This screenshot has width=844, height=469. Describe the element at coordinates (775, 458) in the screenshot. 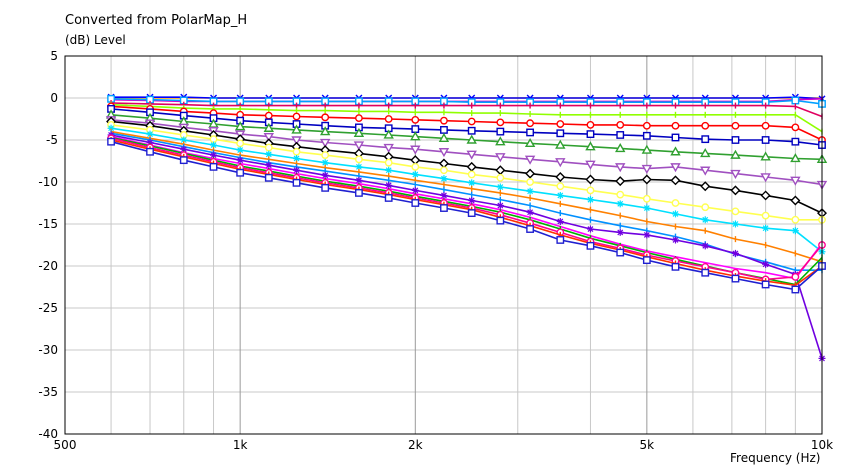

I see `x-axis-label: Frequency (Hz)` at that location.